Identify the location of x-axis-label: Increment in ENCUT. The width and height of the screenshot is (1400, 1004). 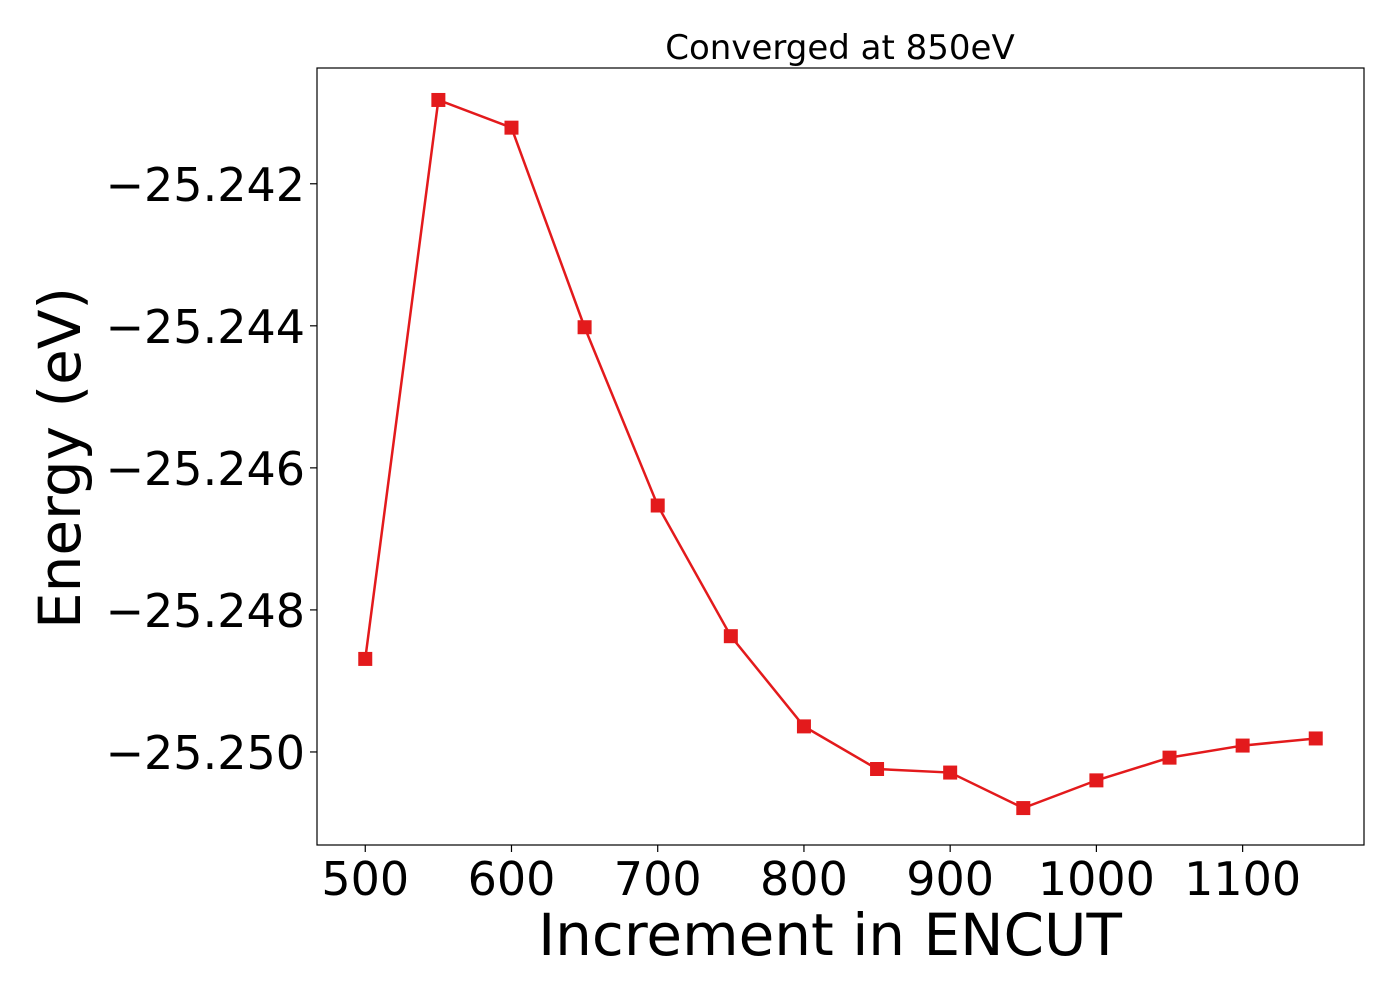
(830, 935).